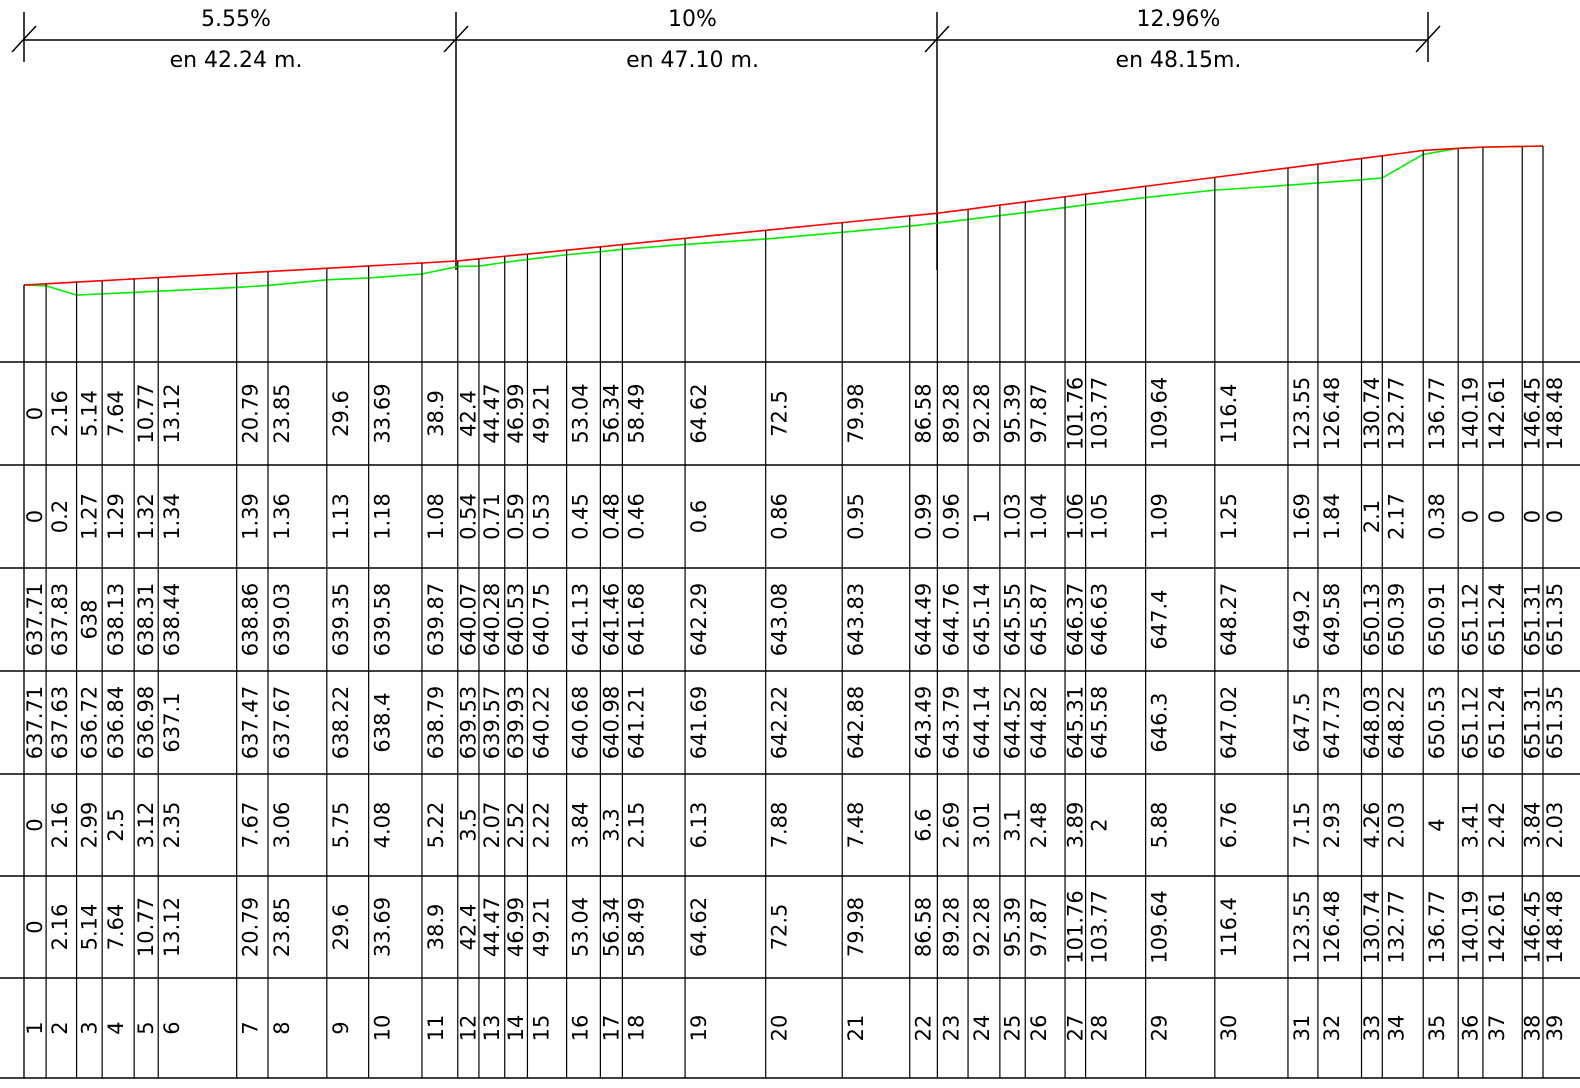 The image size is (1580, 1088). What do you see at coordinates (611, 516) in the screenshot?
I see `cut-label: 0.48` at bounding box center [611, 516].